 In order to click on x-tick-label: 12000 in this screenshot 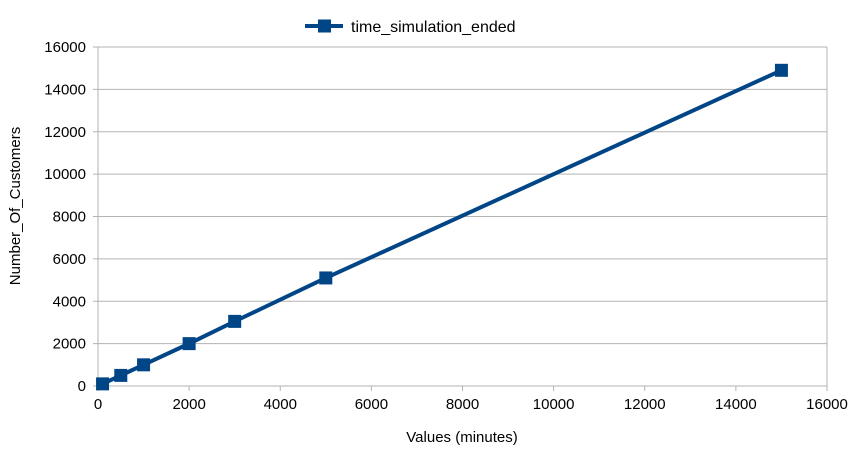, I will do `click(645, 404)`.